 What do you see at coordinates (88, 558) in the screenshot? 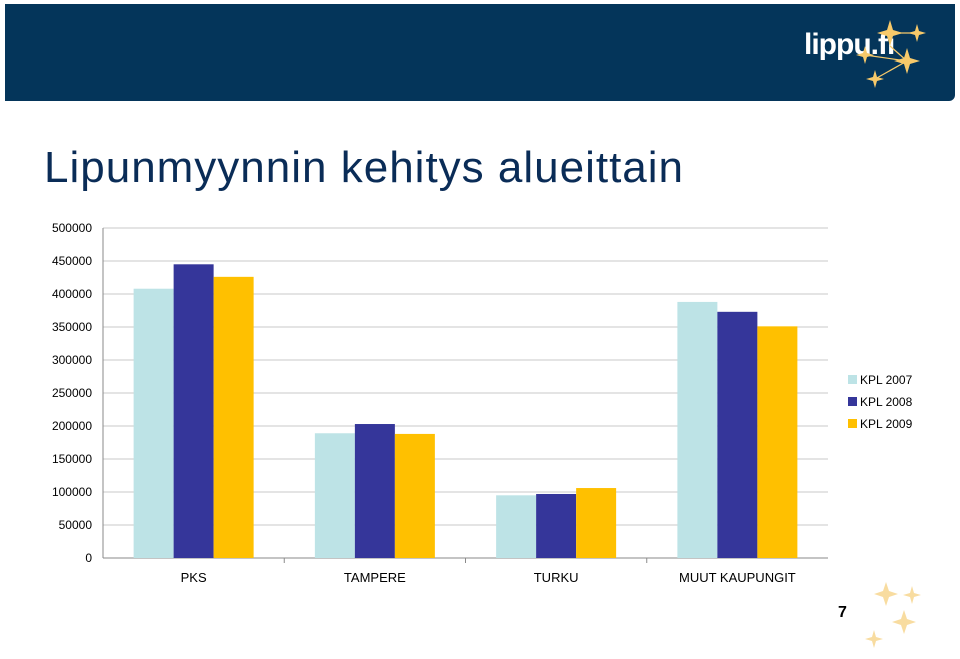
I see `y-tick-label: 0` at bounding box center [88, 558].